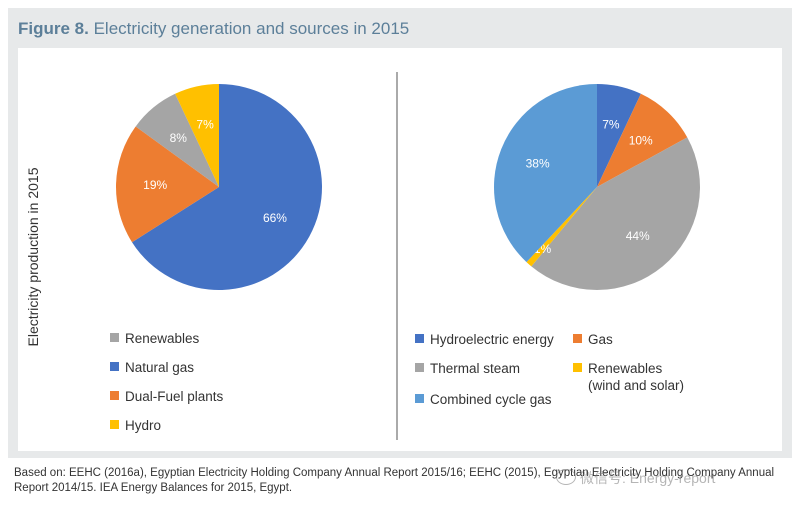 The height and width of the screenshot is (514, 800). What do you see at coordinates (197, 135) in the screenshot?
I see `pie1-slice-hydro` at bounding box center [197, 135].